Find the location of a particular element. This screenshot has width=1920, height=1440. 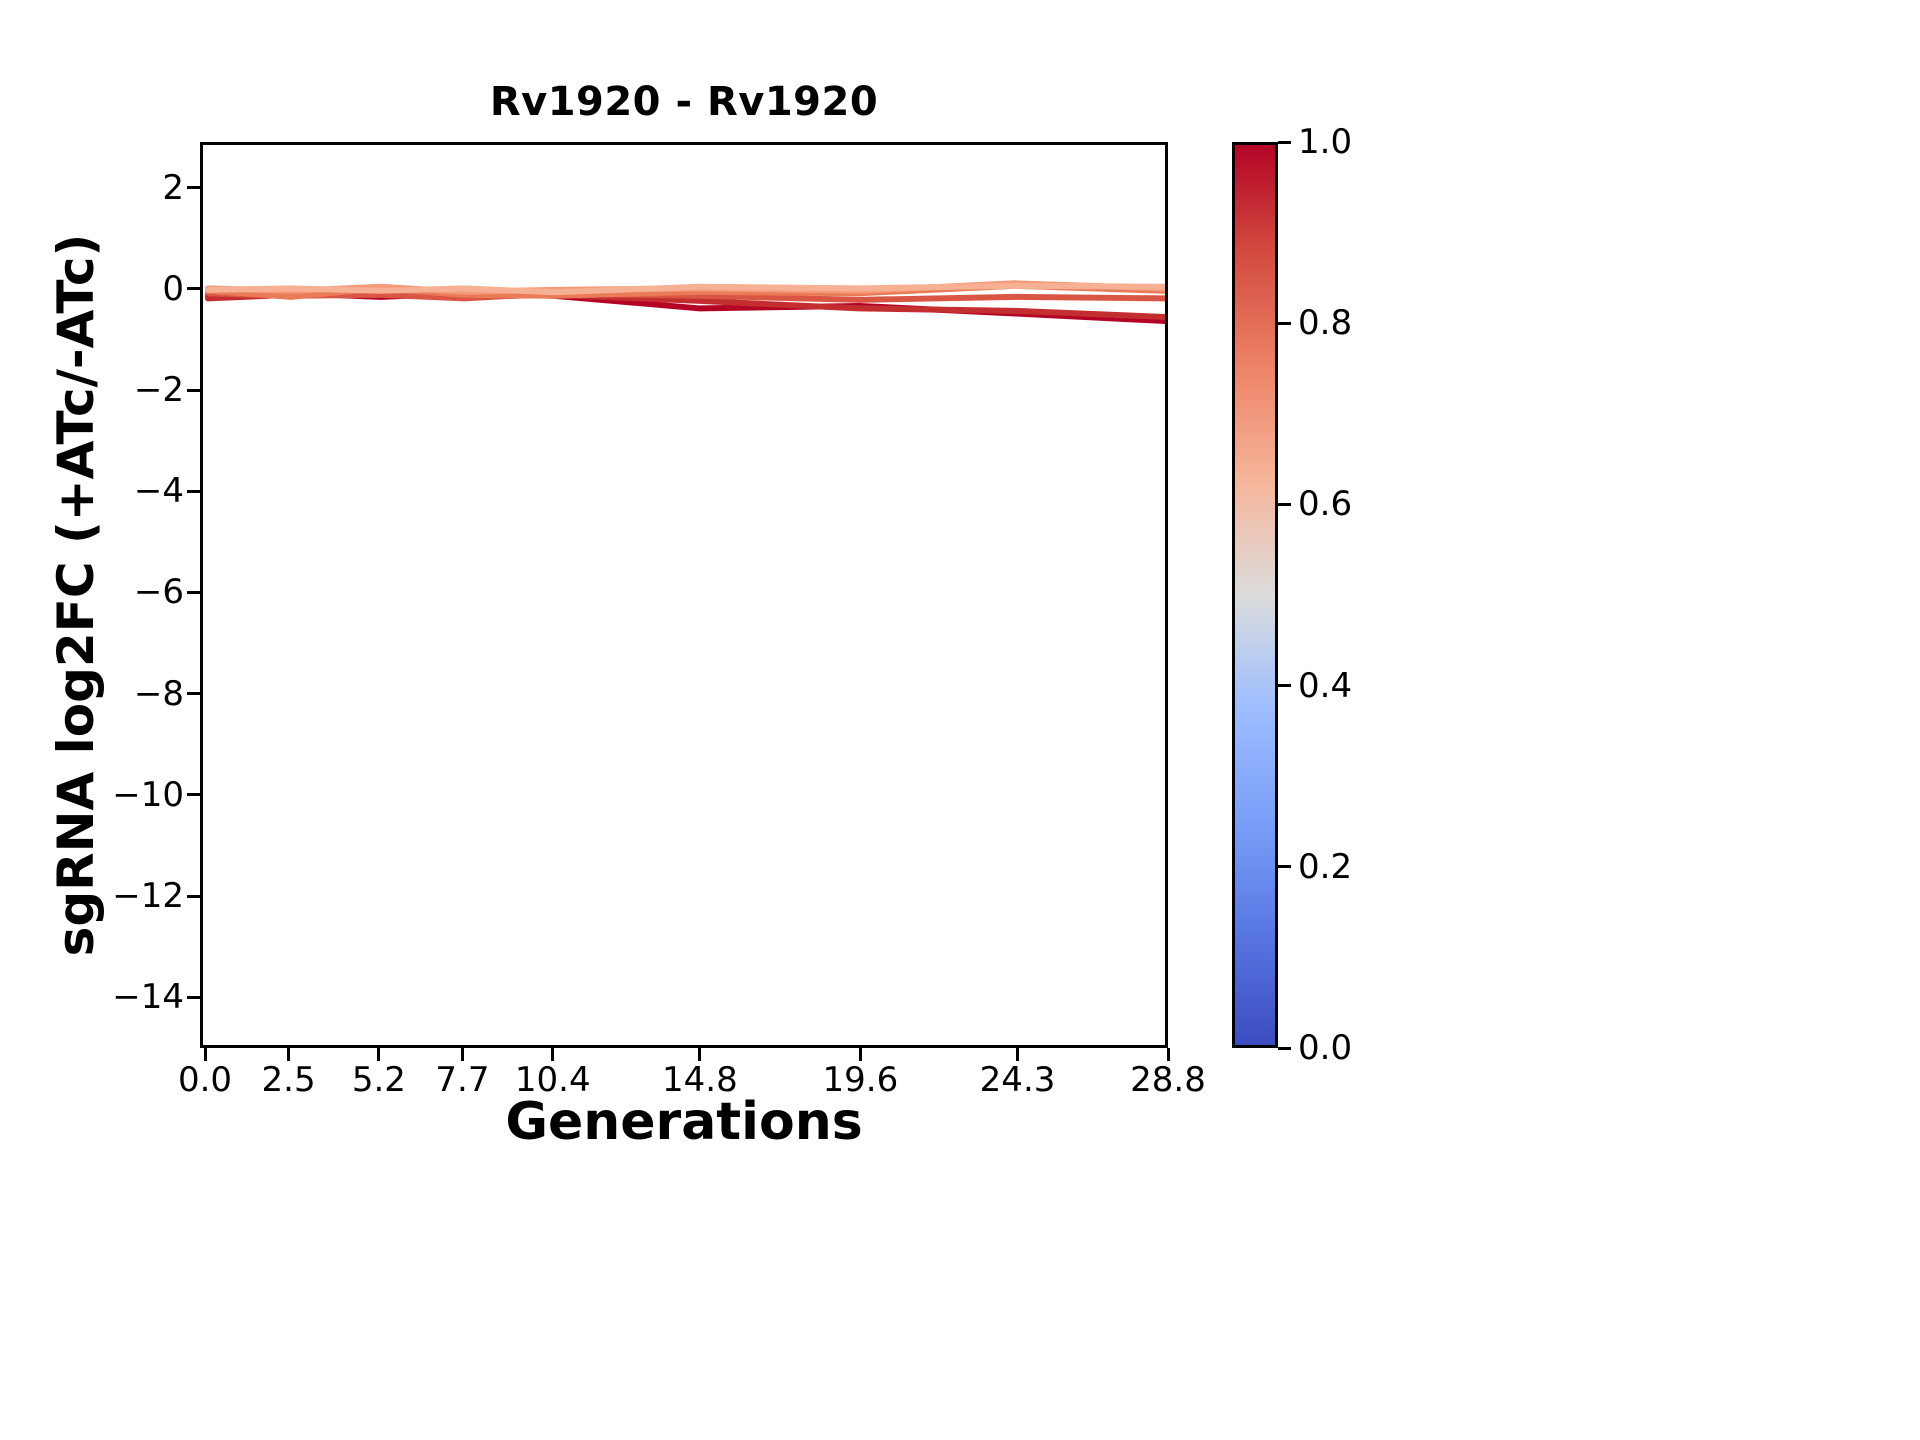

chart-title: Rv1920 - Rv1920 is located at coordinates (684, 102).